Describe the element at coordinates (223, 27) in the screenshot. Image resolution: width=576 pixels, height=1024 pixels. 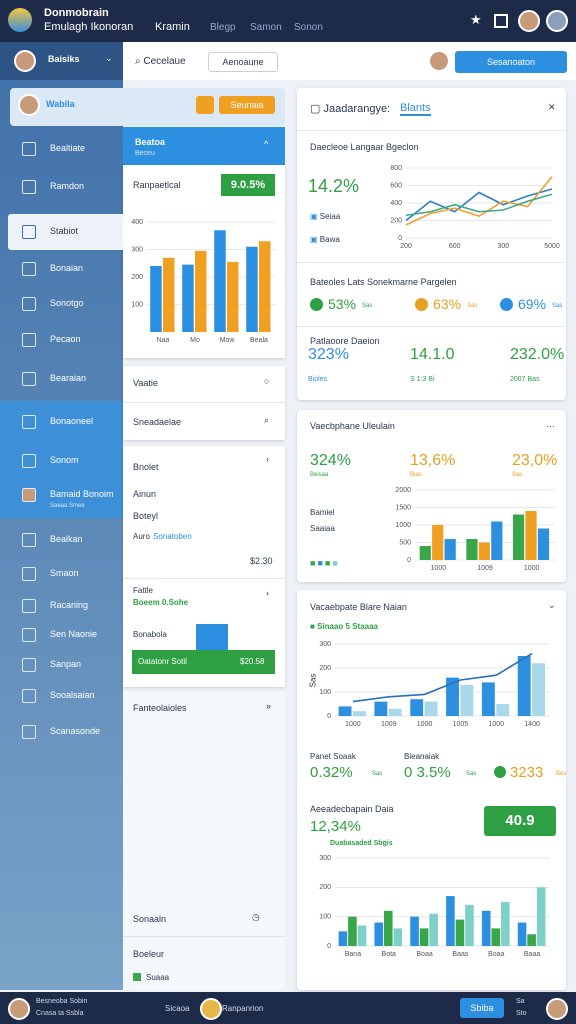
I see `nav-link: Blegp` at that location.